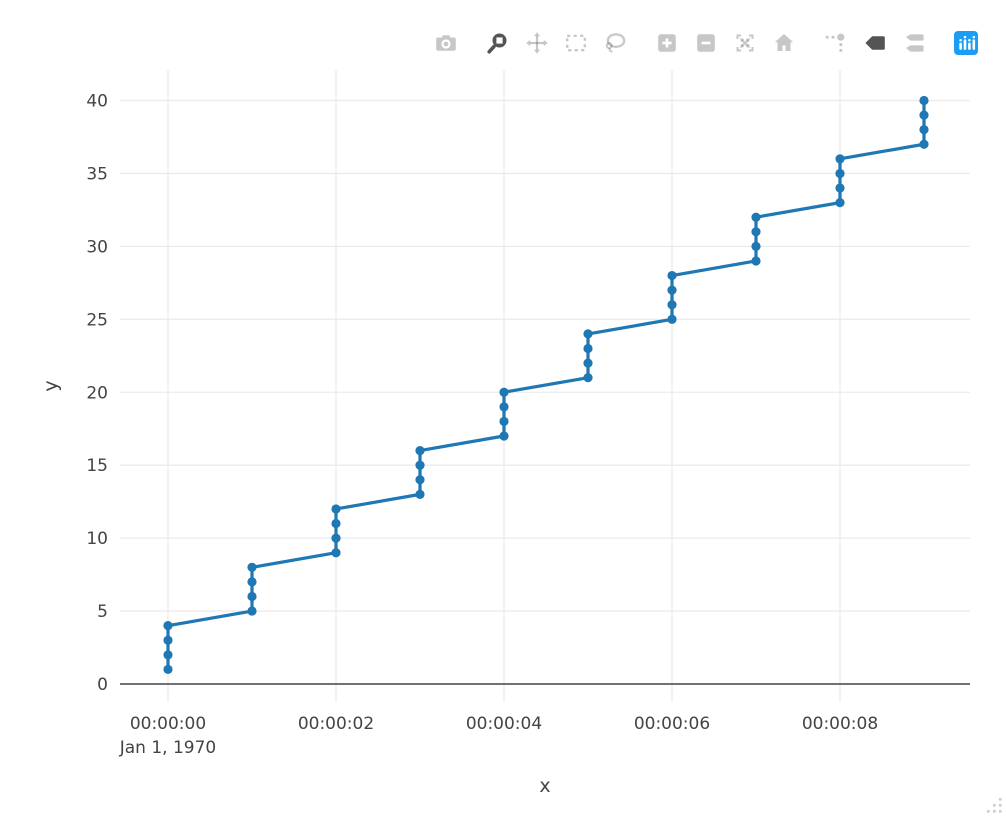 The image size is (1006, 818). What do you see at coordinates (966, 43) in the screenshot?
I see `plotly-logo-icon` at bounding box center [966, 43].